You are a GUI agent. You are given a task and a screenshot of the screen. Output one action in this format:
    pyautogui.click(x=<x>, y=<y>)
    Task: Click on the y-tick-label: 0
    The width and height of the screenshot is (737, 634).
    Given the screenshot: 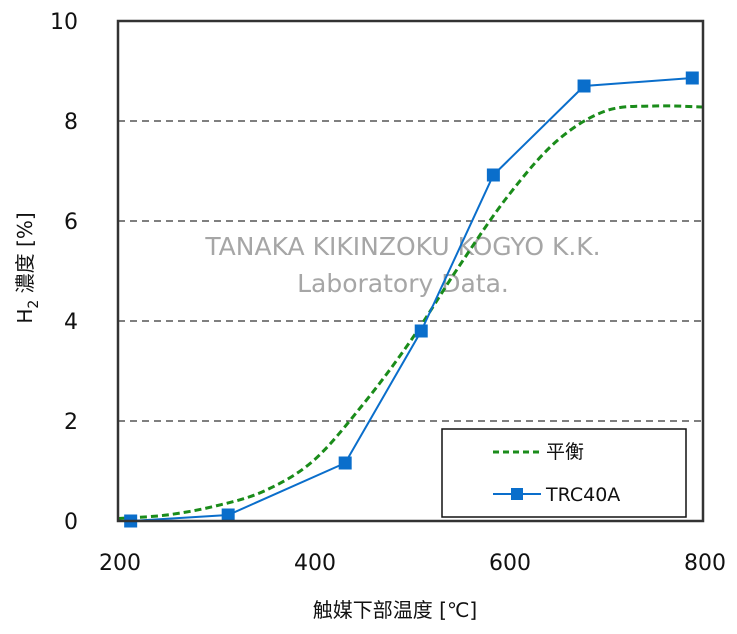 What is the action you would take?
    pyautogui.click(x=71, y=522)
    